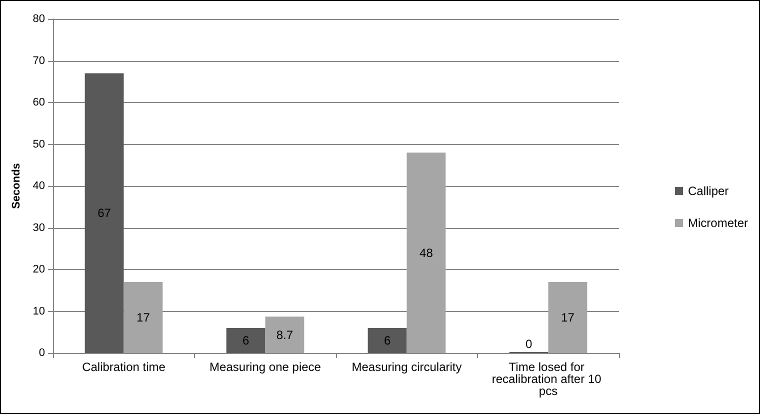 The width and height of the screenshot is (760, 414). What do you see at coordinates (124, 367) in the screenshot?
I see `x-tick-label: Calibration time` at bounding box center [124, 367].